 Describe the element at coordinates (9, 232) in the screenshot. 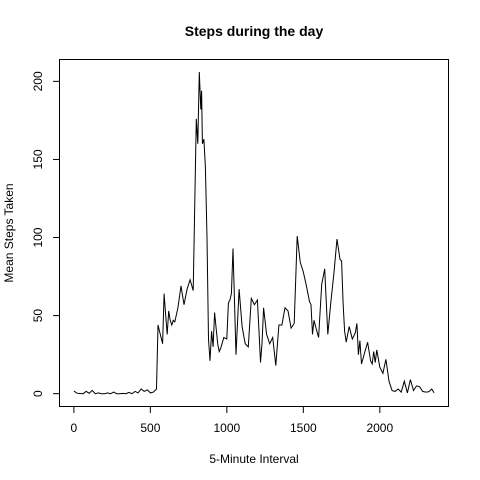

I see `y-axis-label: Mean Steps Taken` at that location.